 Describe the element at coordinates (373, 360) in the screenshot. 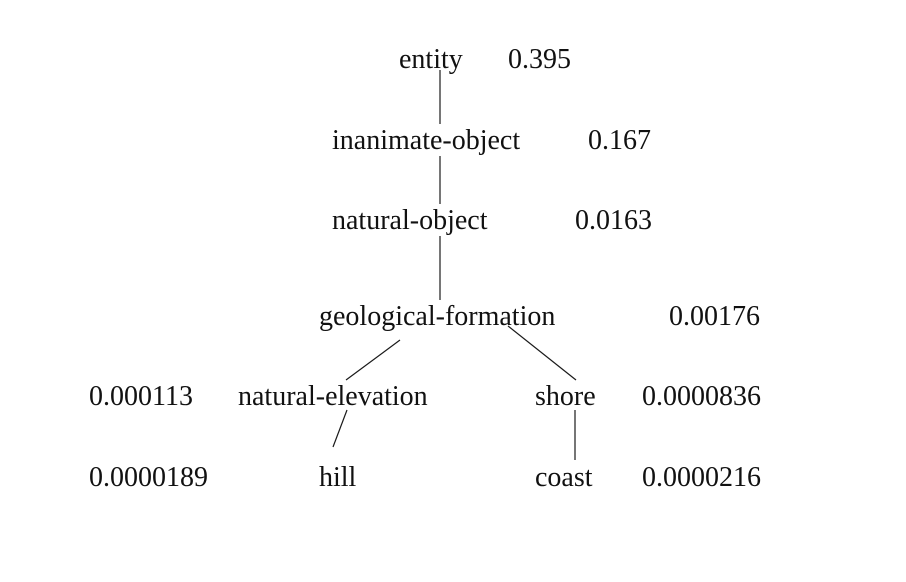

I see `edge-geological-formation-natural-elevation` at that location.